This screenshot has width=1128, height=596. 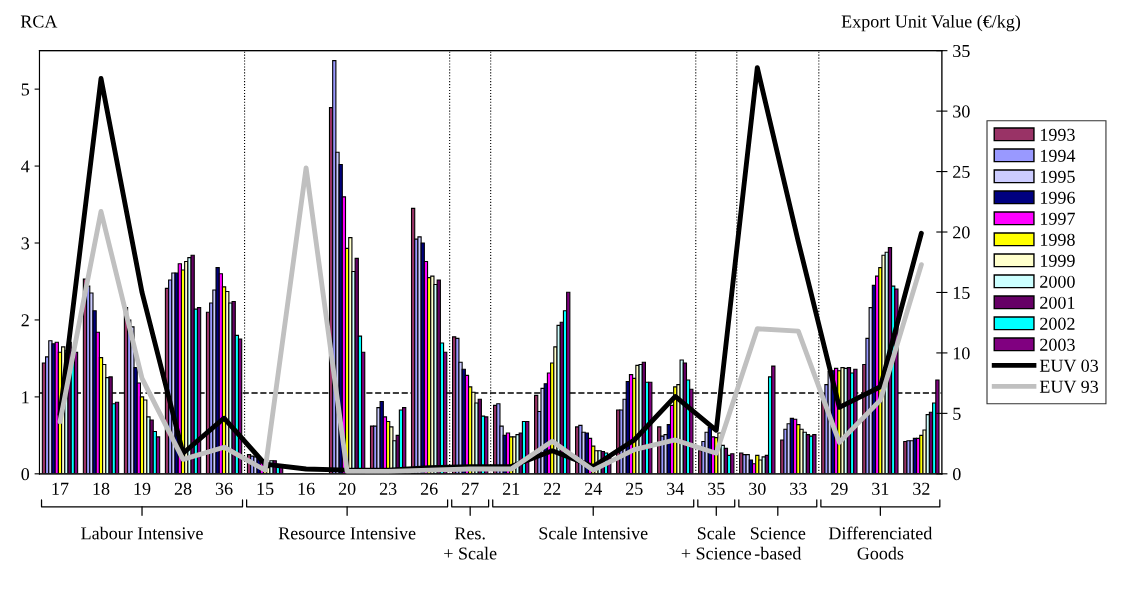 I want to click on legend-label: EUV 03, so click(x=1069, y=365).